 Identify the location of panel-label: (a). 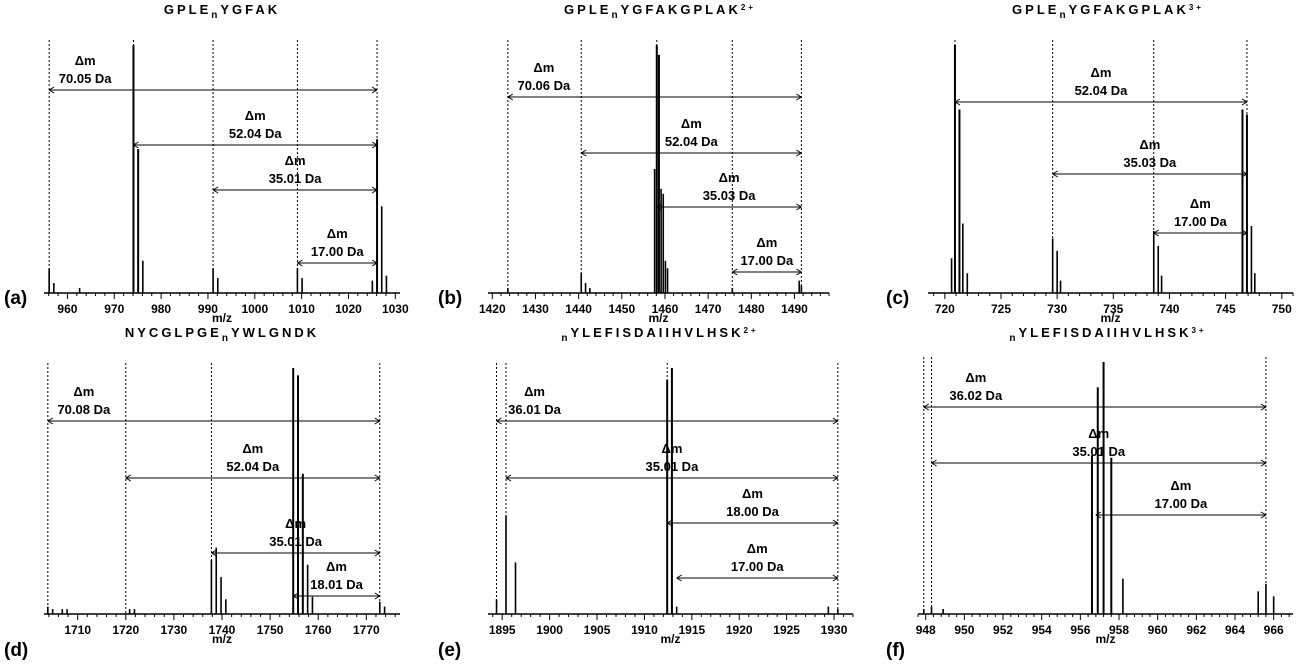
(15, 298).